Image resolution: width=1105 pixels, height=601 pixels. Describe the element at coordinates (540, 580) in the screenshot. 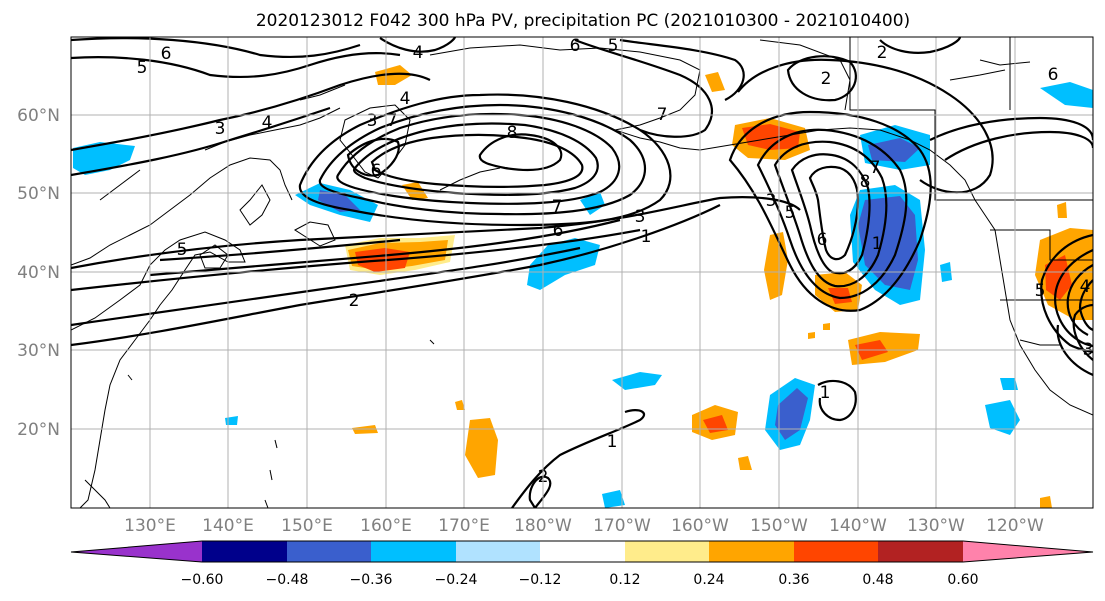

I see `colorbar-tick-label: −0.12` at that location.